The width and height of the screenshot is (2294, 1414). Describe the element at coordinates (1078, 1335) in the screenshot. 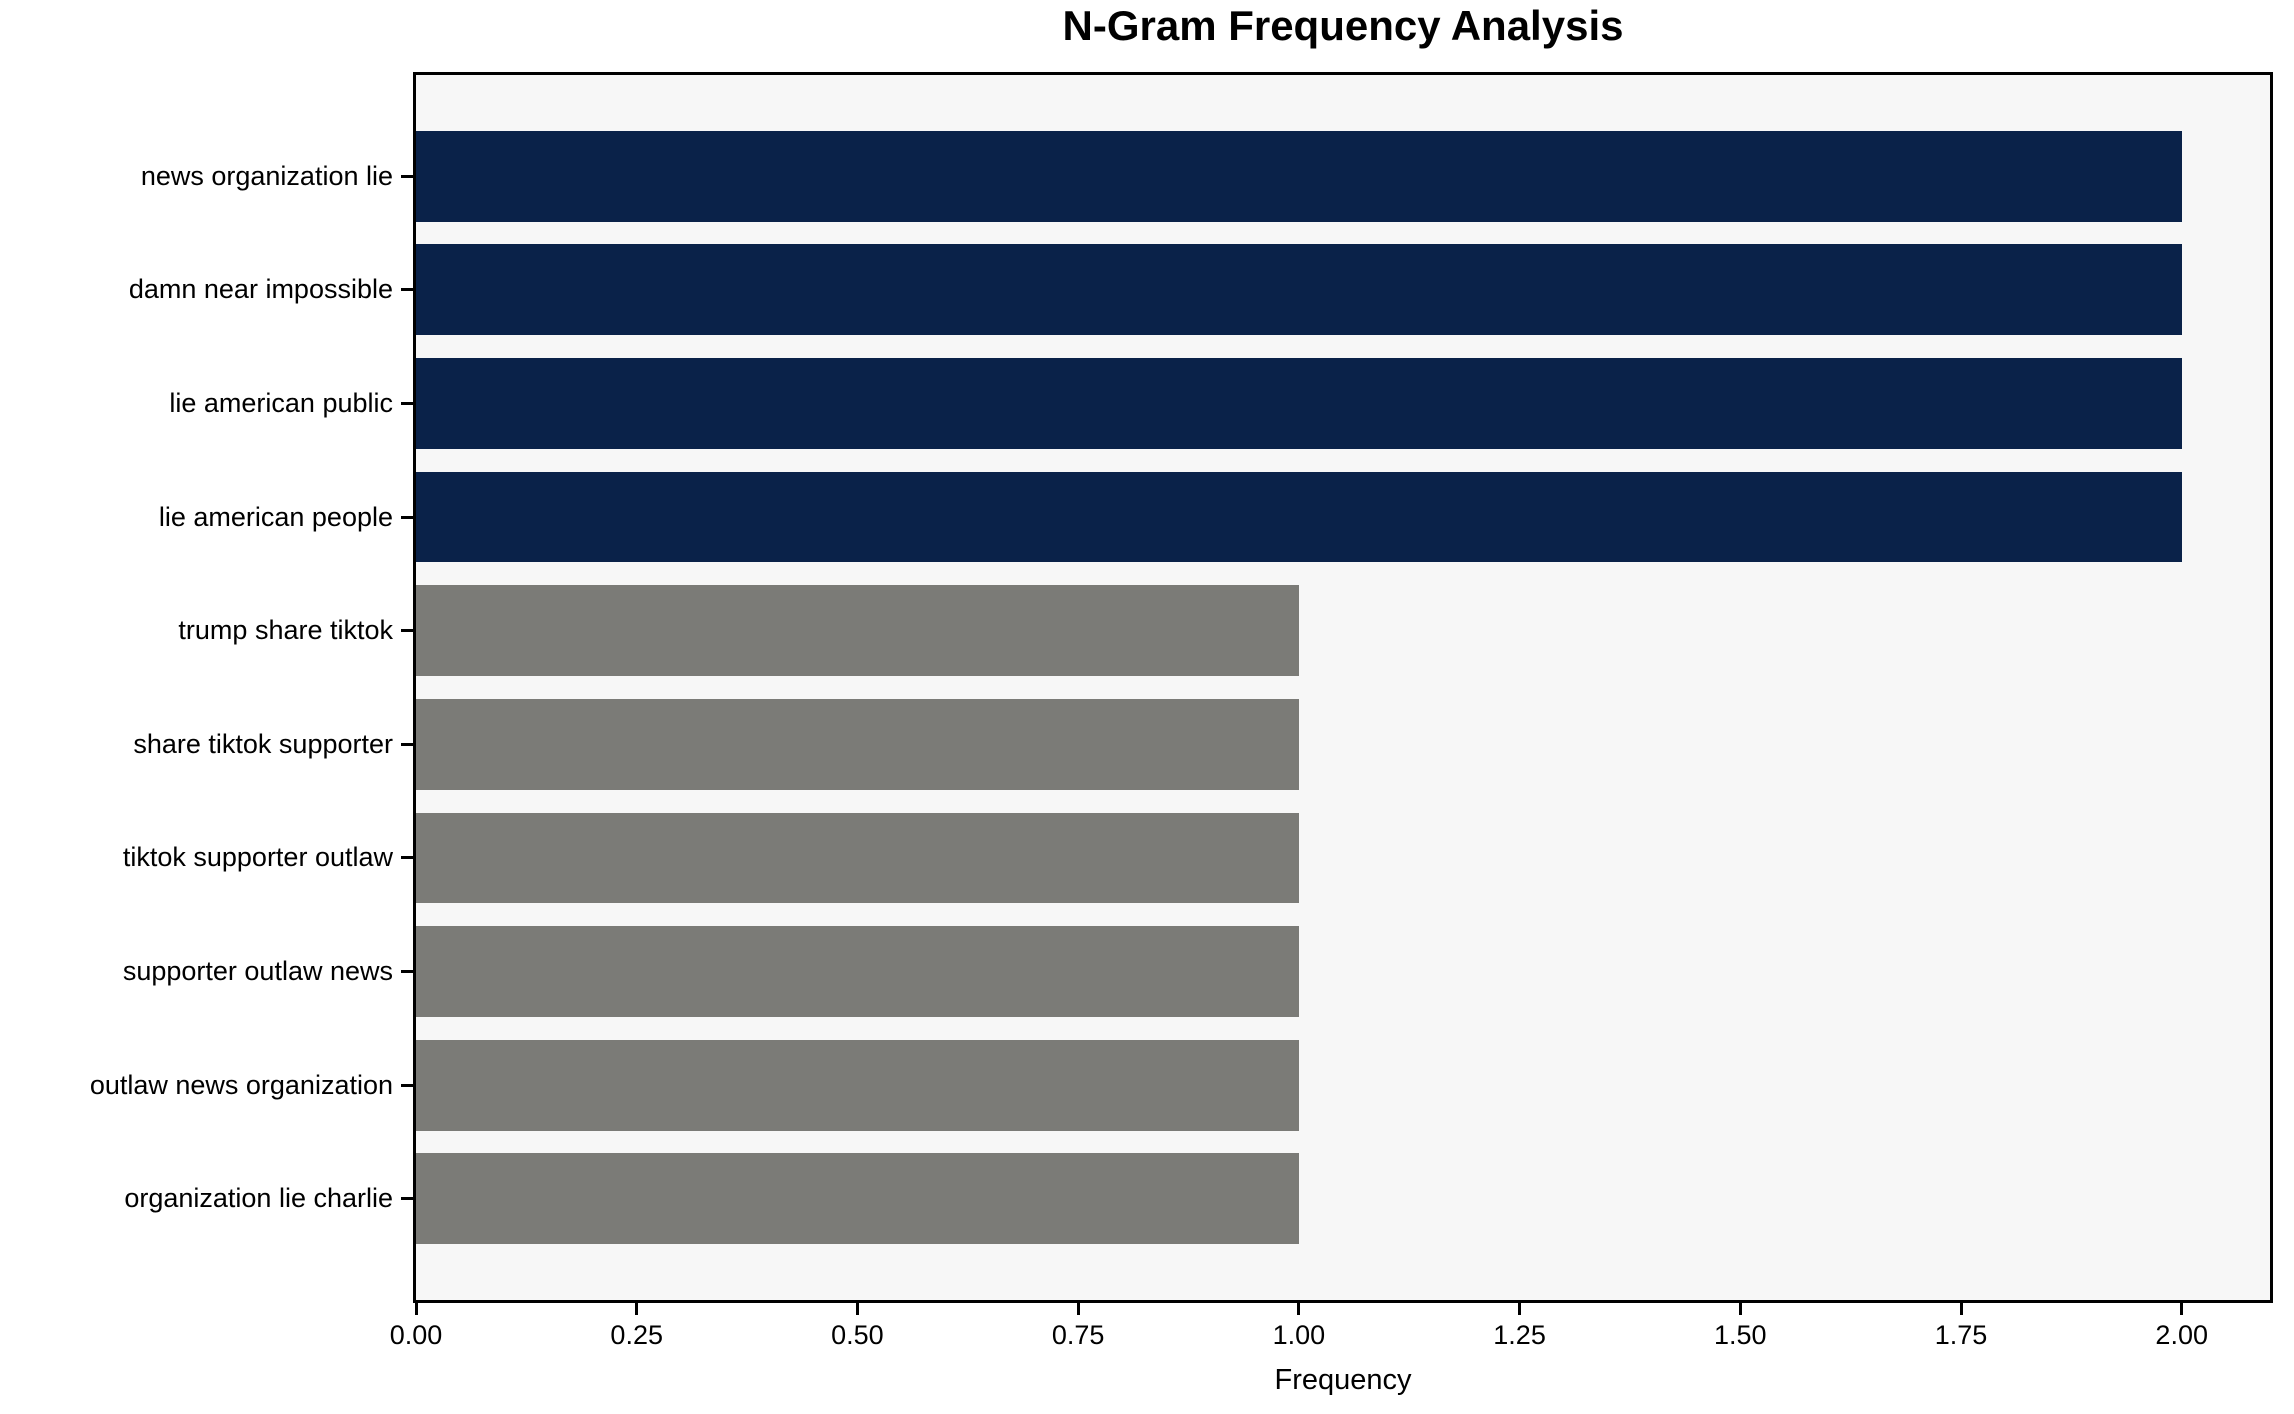

I see `x-tick-label: 0.75` at that location.